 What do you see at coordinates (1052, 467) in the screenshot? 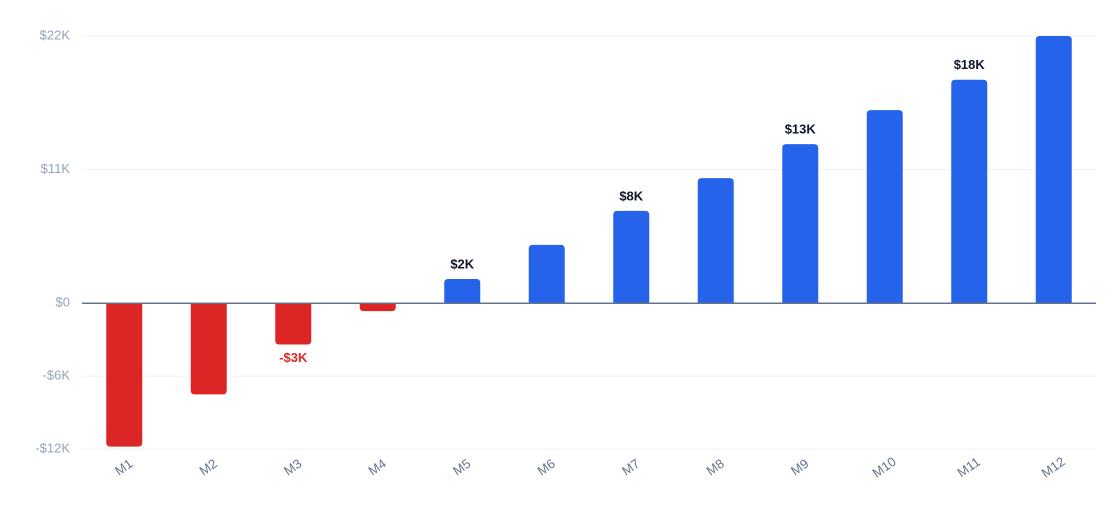
I see `x-tick-label: M12` at bounding box center [1052, 467].